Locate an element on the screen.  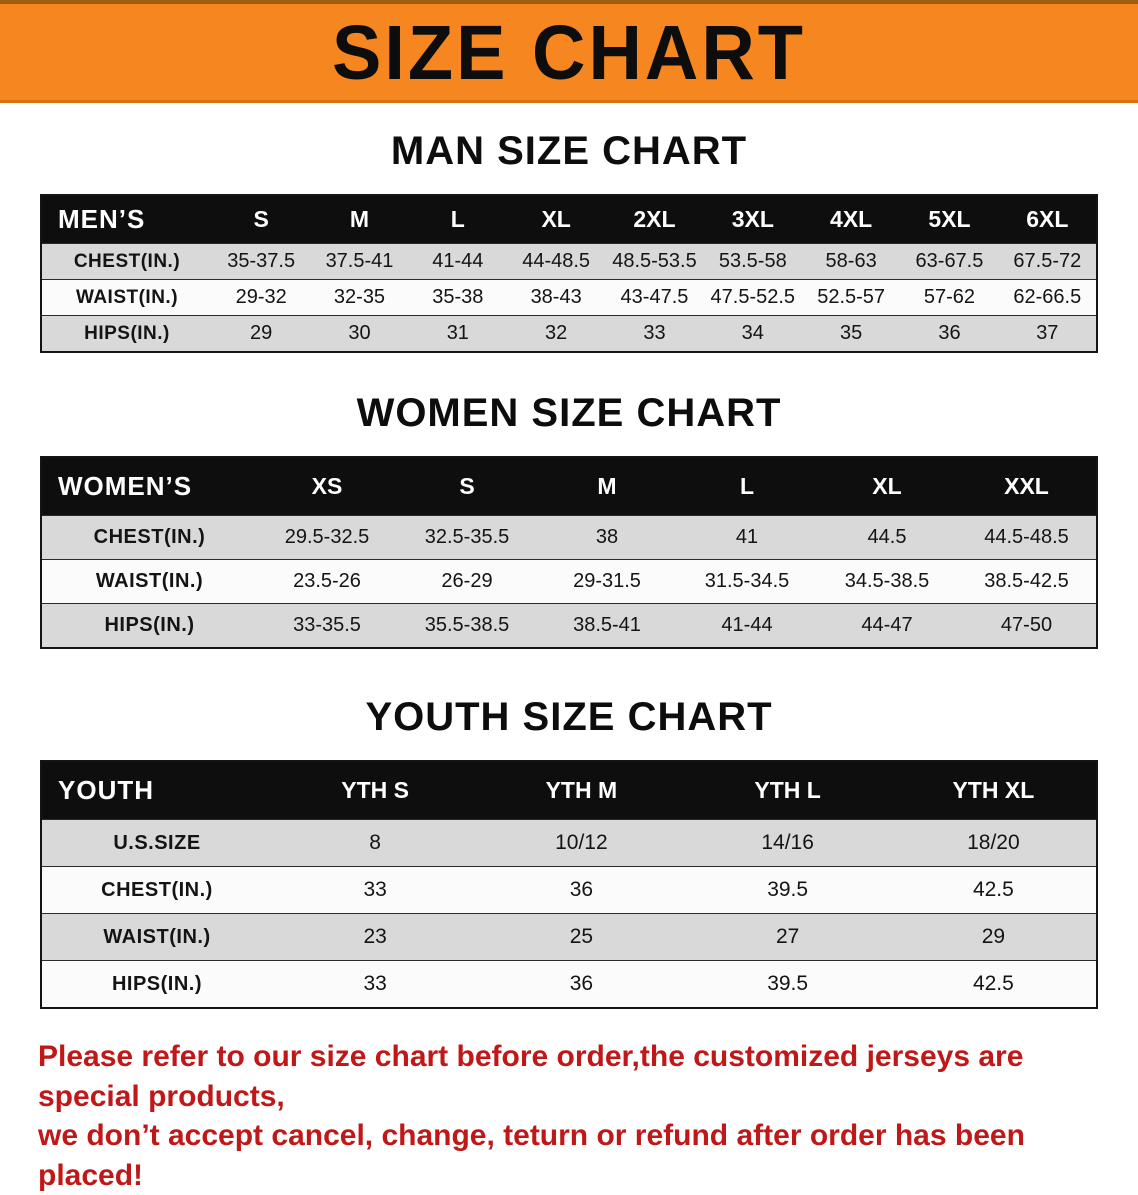
size-header-cell: YTH L is located at coordinates (787, 790).